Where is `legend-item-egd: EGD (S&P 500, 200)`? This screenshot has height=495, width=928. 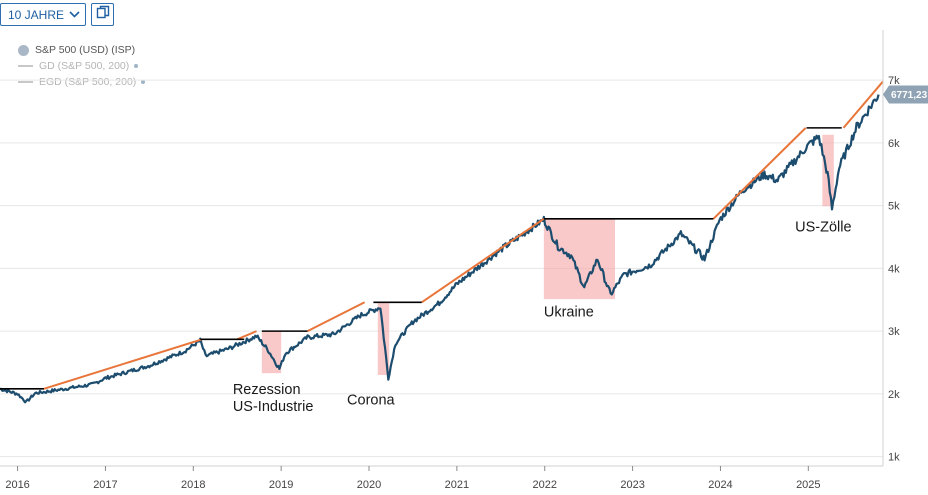 legend-item-egd: EGD (S&P 500, 200) is located at coordinates (82, 82).